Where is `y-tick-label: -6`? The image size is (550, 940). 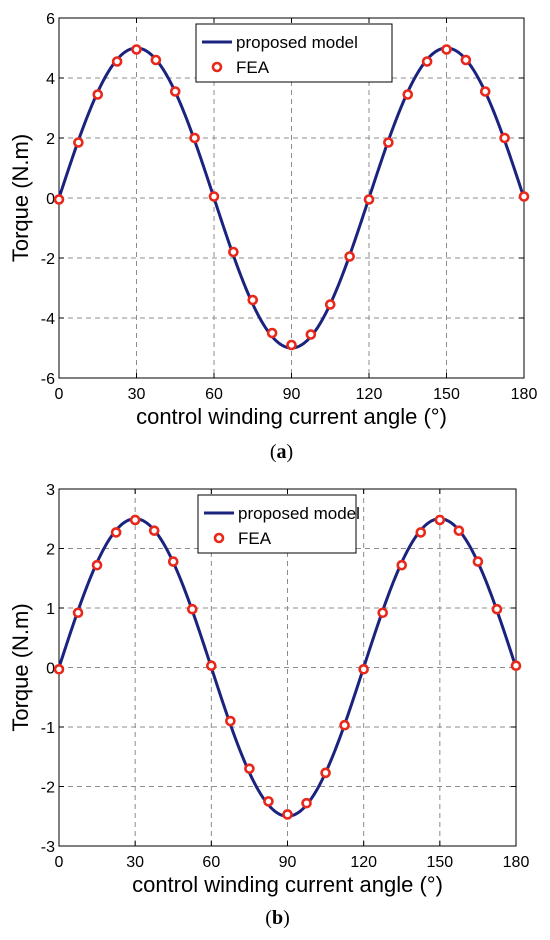 y-tick-label: -6 is located at coordinates (48, 379).